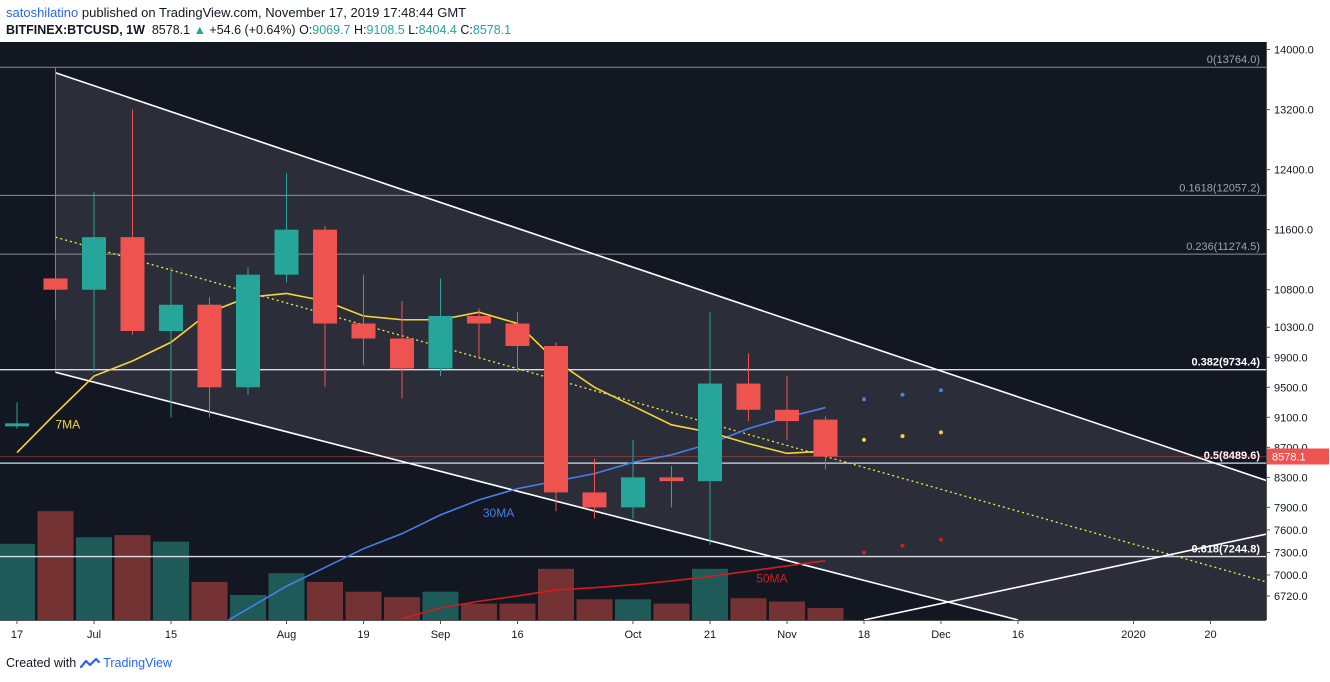  What do you see at coordinates (126, 663) in the screenshot?
I see `tradingview-brand: TradingView` at bounding box center [126, 663].